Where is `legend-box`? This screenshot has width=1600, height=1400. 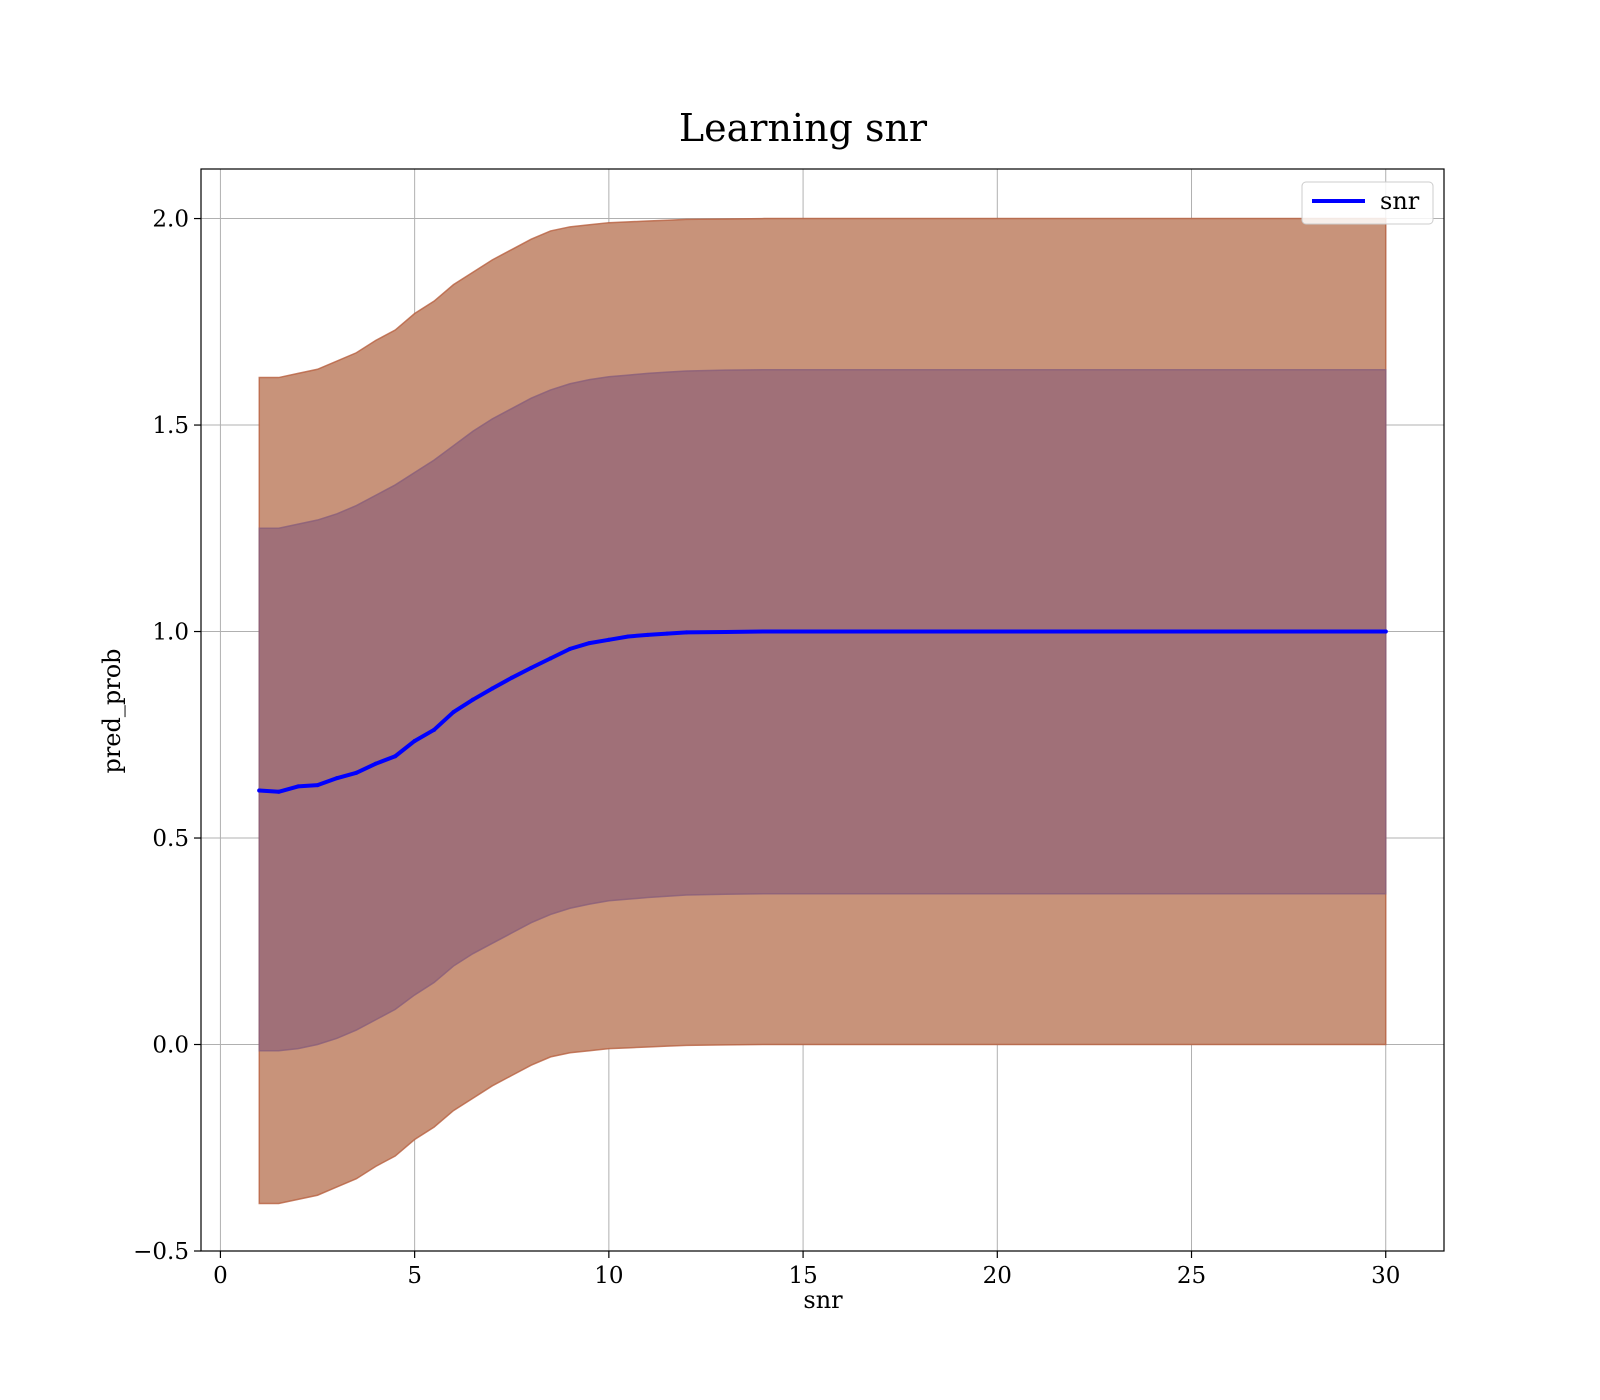
legend-box is located at coordinates (1367, 203).